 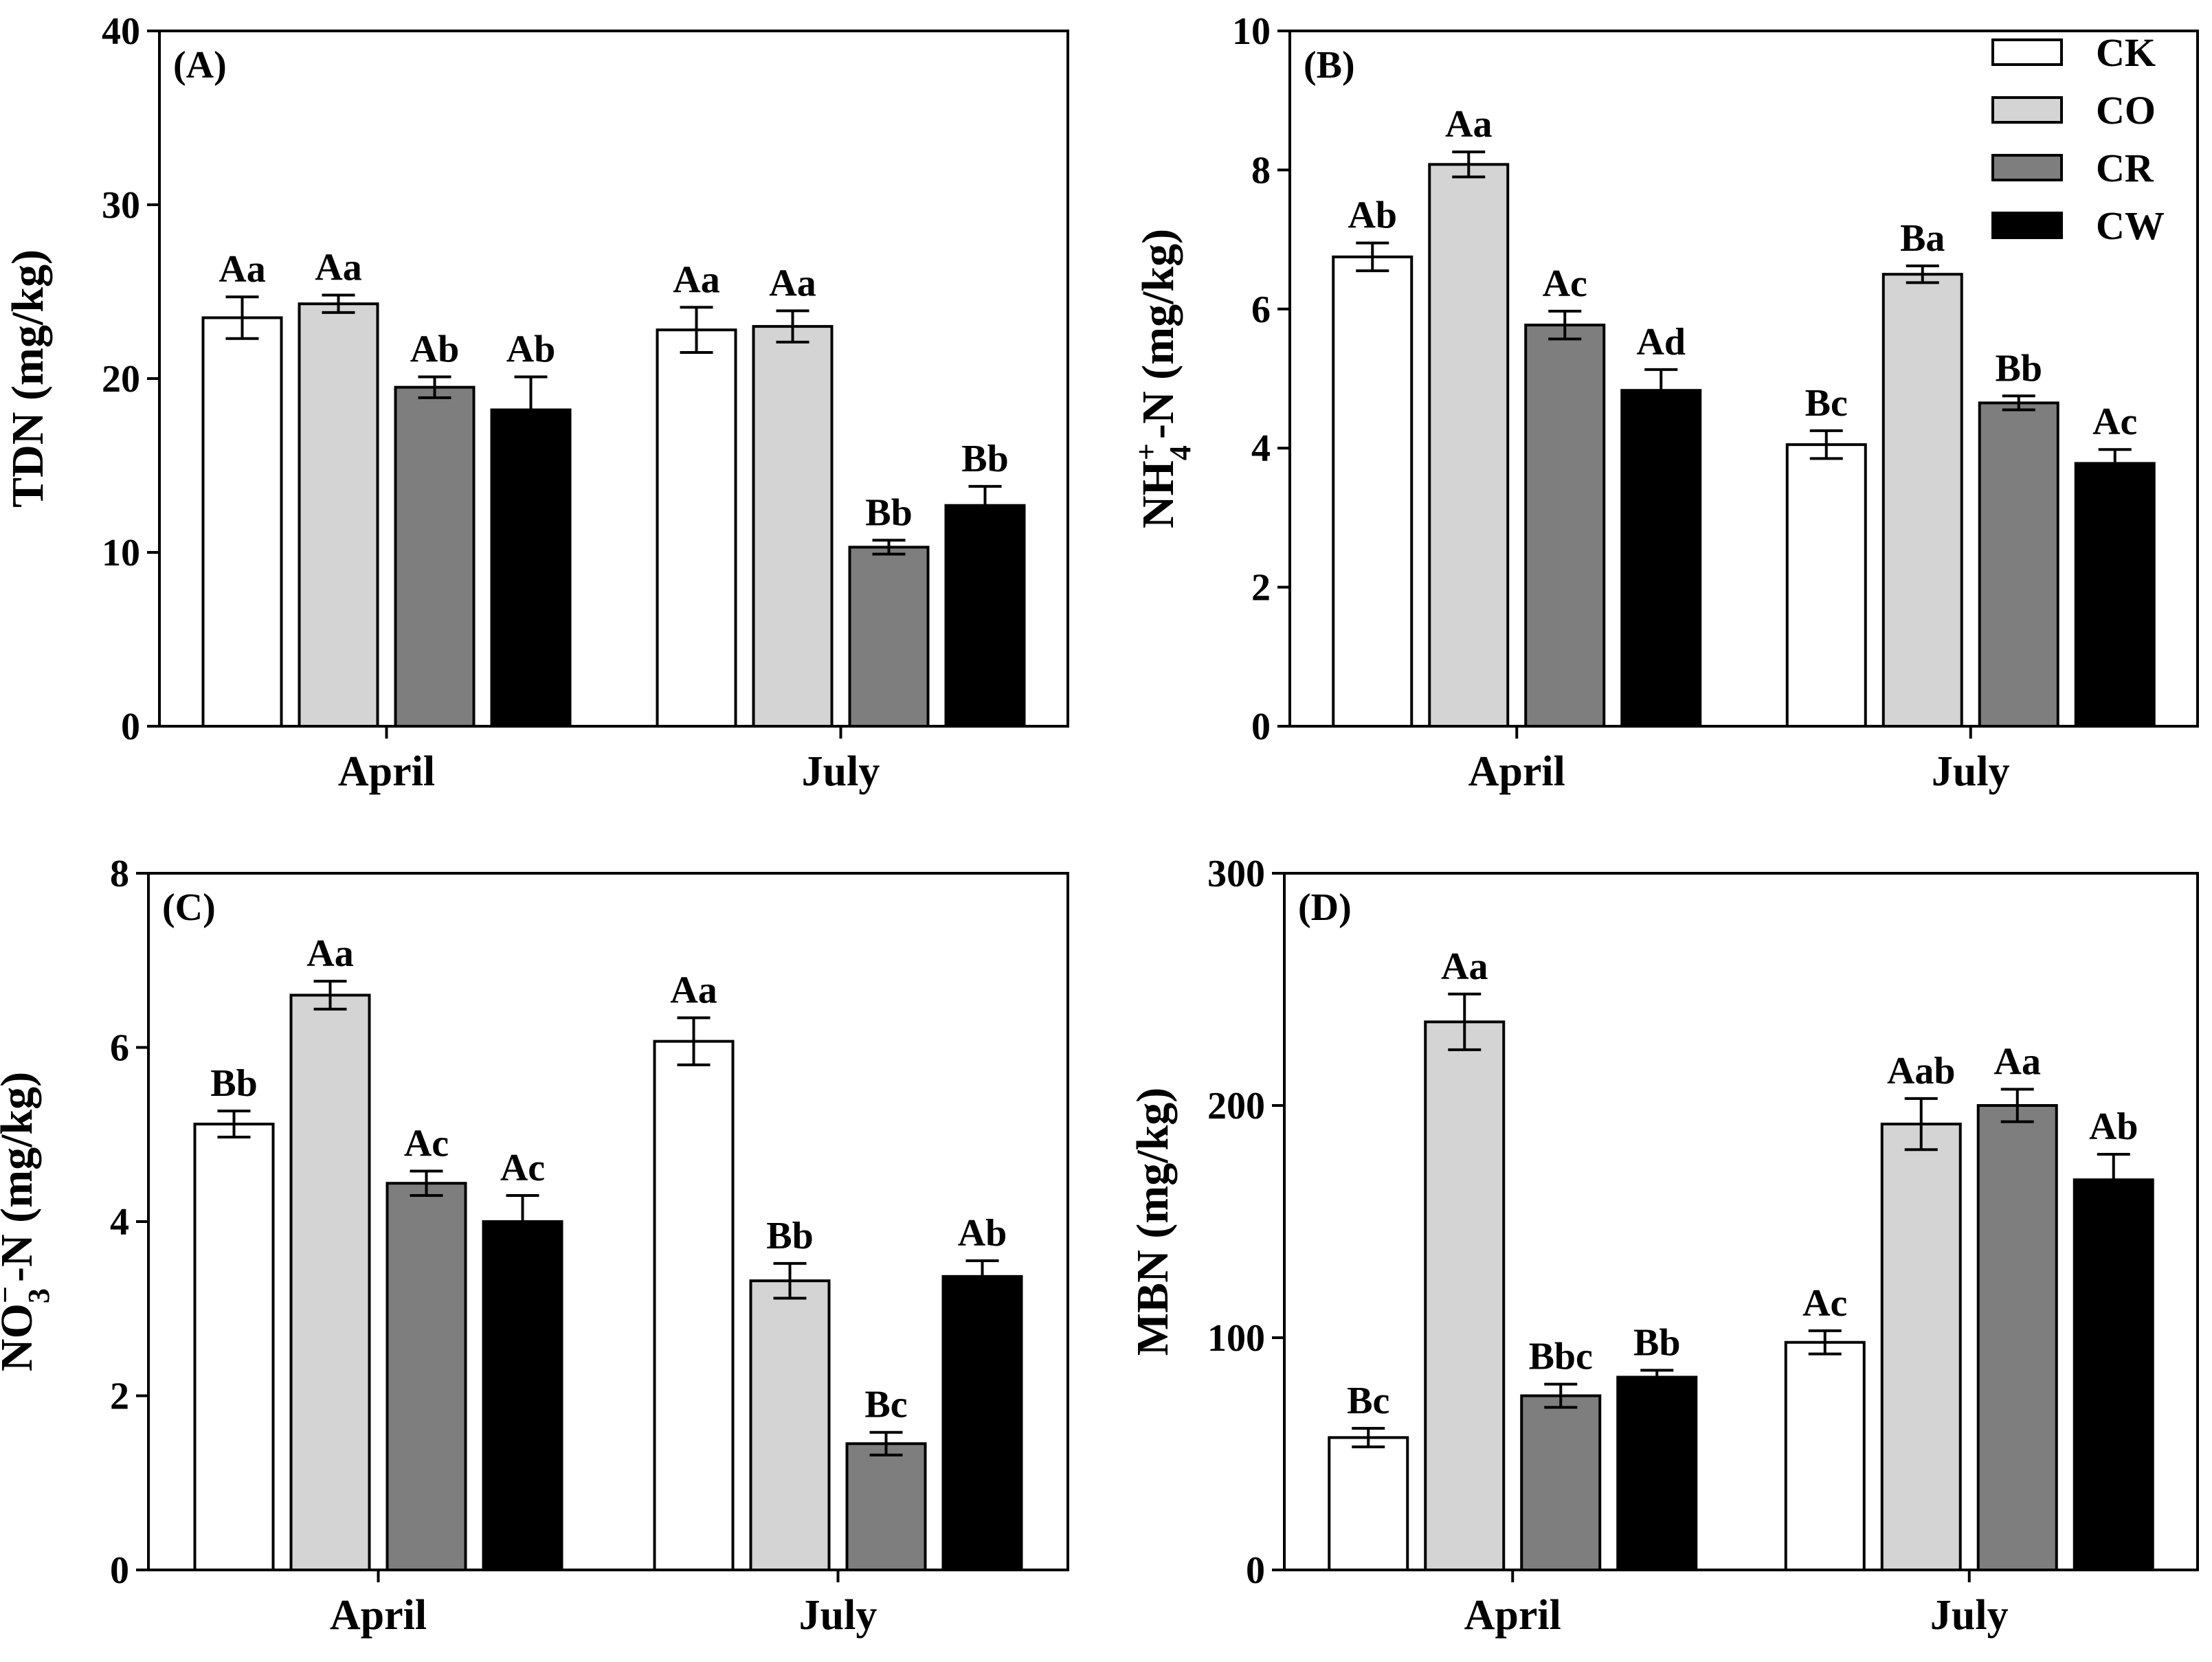 What do you see at coordinates (2126, 110) in the screenshot?
I see `legend-label-CO: CO` at bounding box center [2126, 110].